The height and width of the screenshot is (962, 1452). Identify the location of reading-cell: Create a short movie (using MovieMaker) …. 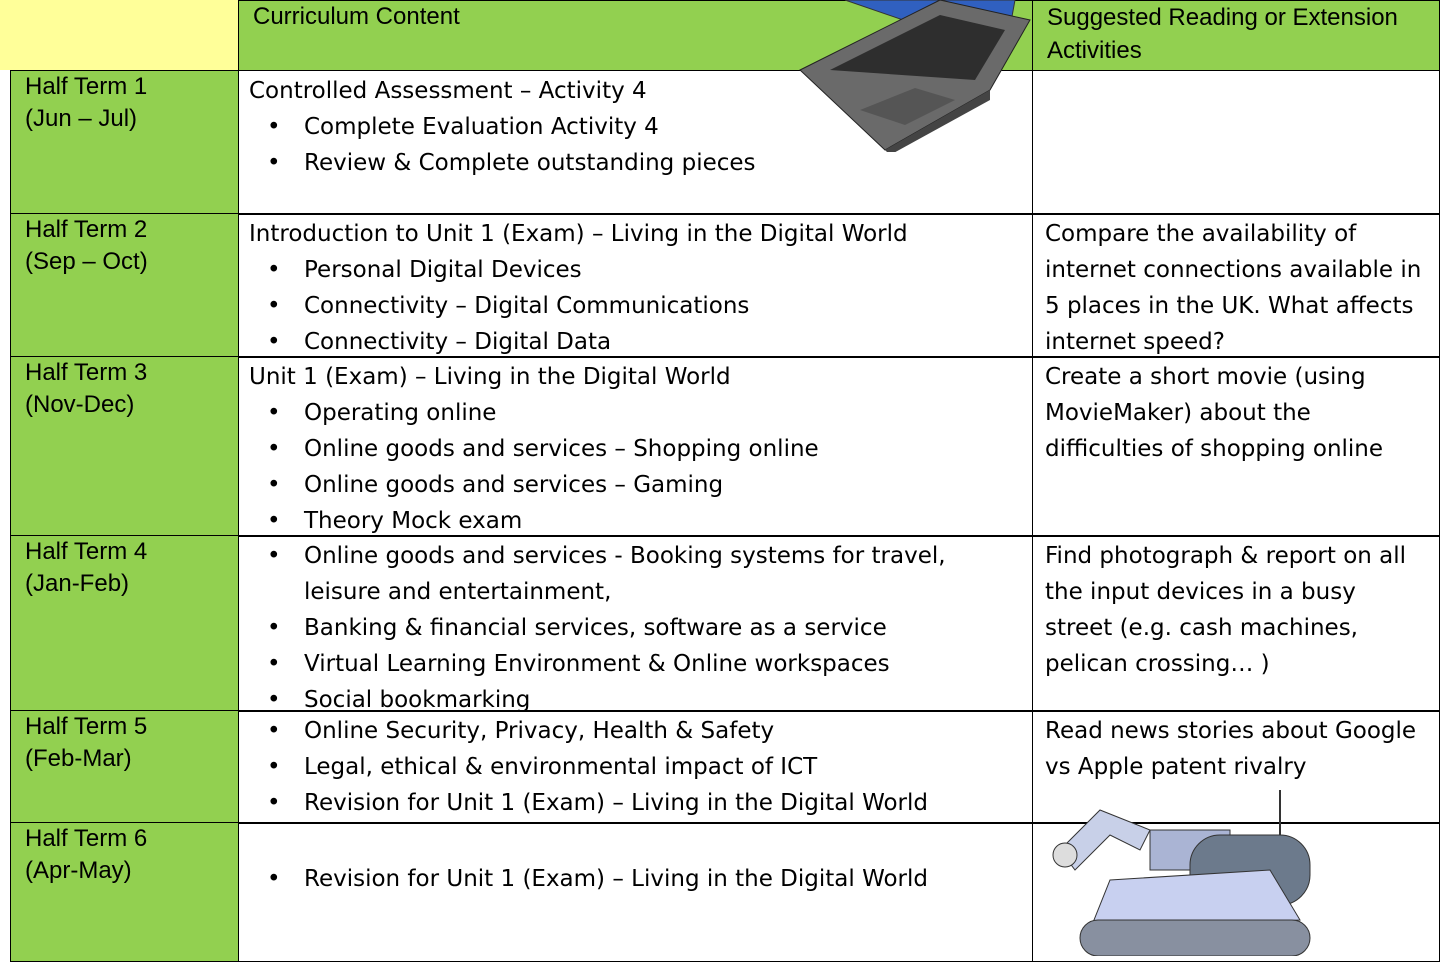
(1236, 446).